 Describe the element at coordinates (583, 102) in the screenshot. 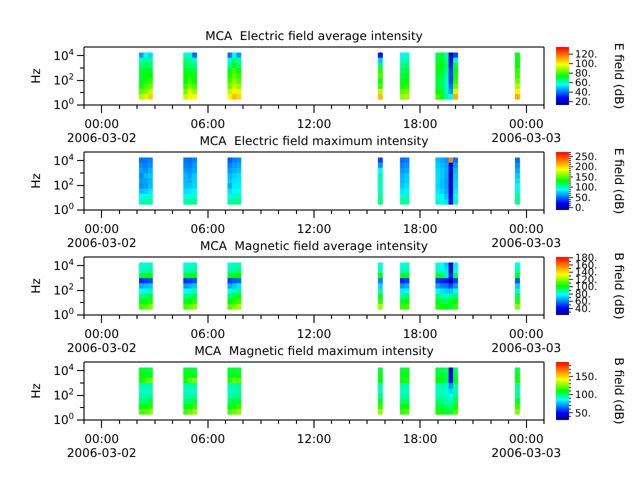

I see `color-bar-label: 20.` at that location.